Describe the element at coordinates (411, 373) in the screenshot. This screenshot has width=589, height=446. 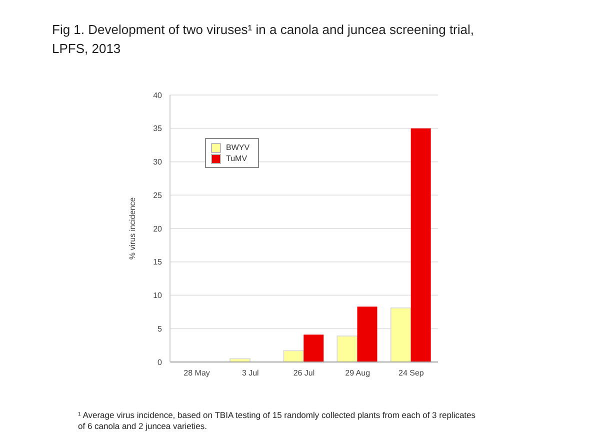
I see `x-tick-label: 24 Sep` at that location.